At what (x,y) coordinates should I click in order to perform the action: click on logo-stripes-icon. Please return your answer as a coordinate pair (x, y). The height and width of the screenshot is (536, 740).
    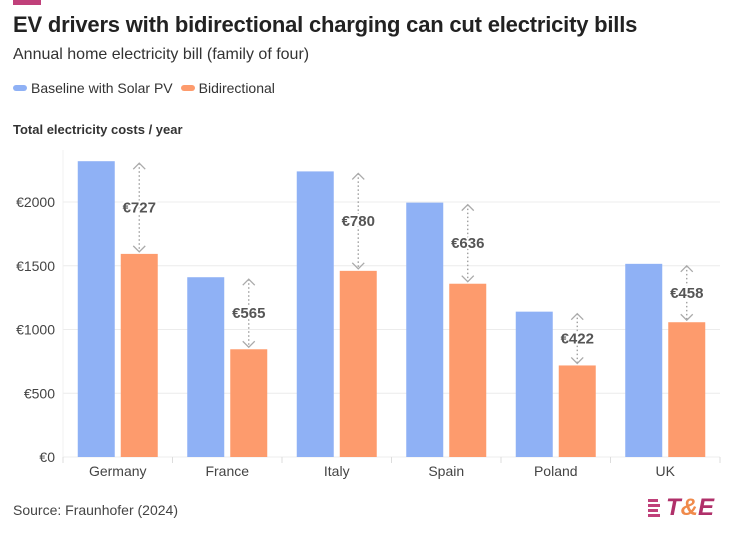
    Looking at the image, I should click on (654, 508).